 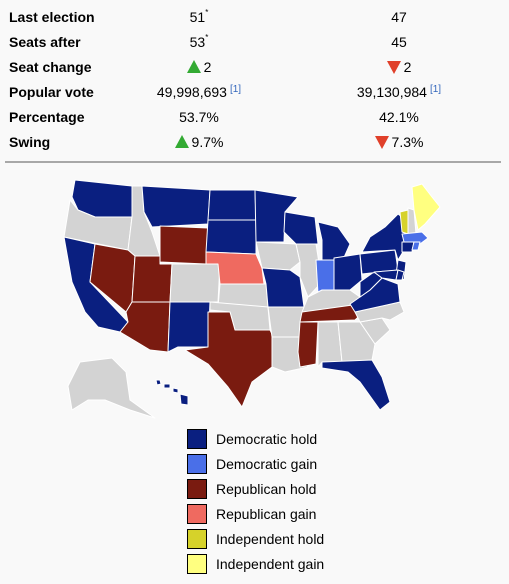 What do you see at coordinates (416, 246) in the screenshot?
I see `state-rhode-island` at bounding box center [416, 246].